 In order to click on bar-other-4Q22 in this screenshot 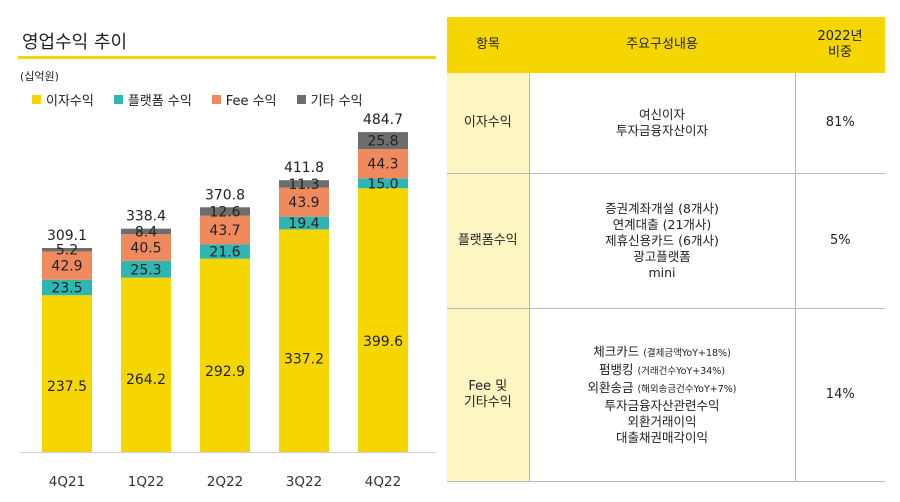, I will do `click(383, 141)`.